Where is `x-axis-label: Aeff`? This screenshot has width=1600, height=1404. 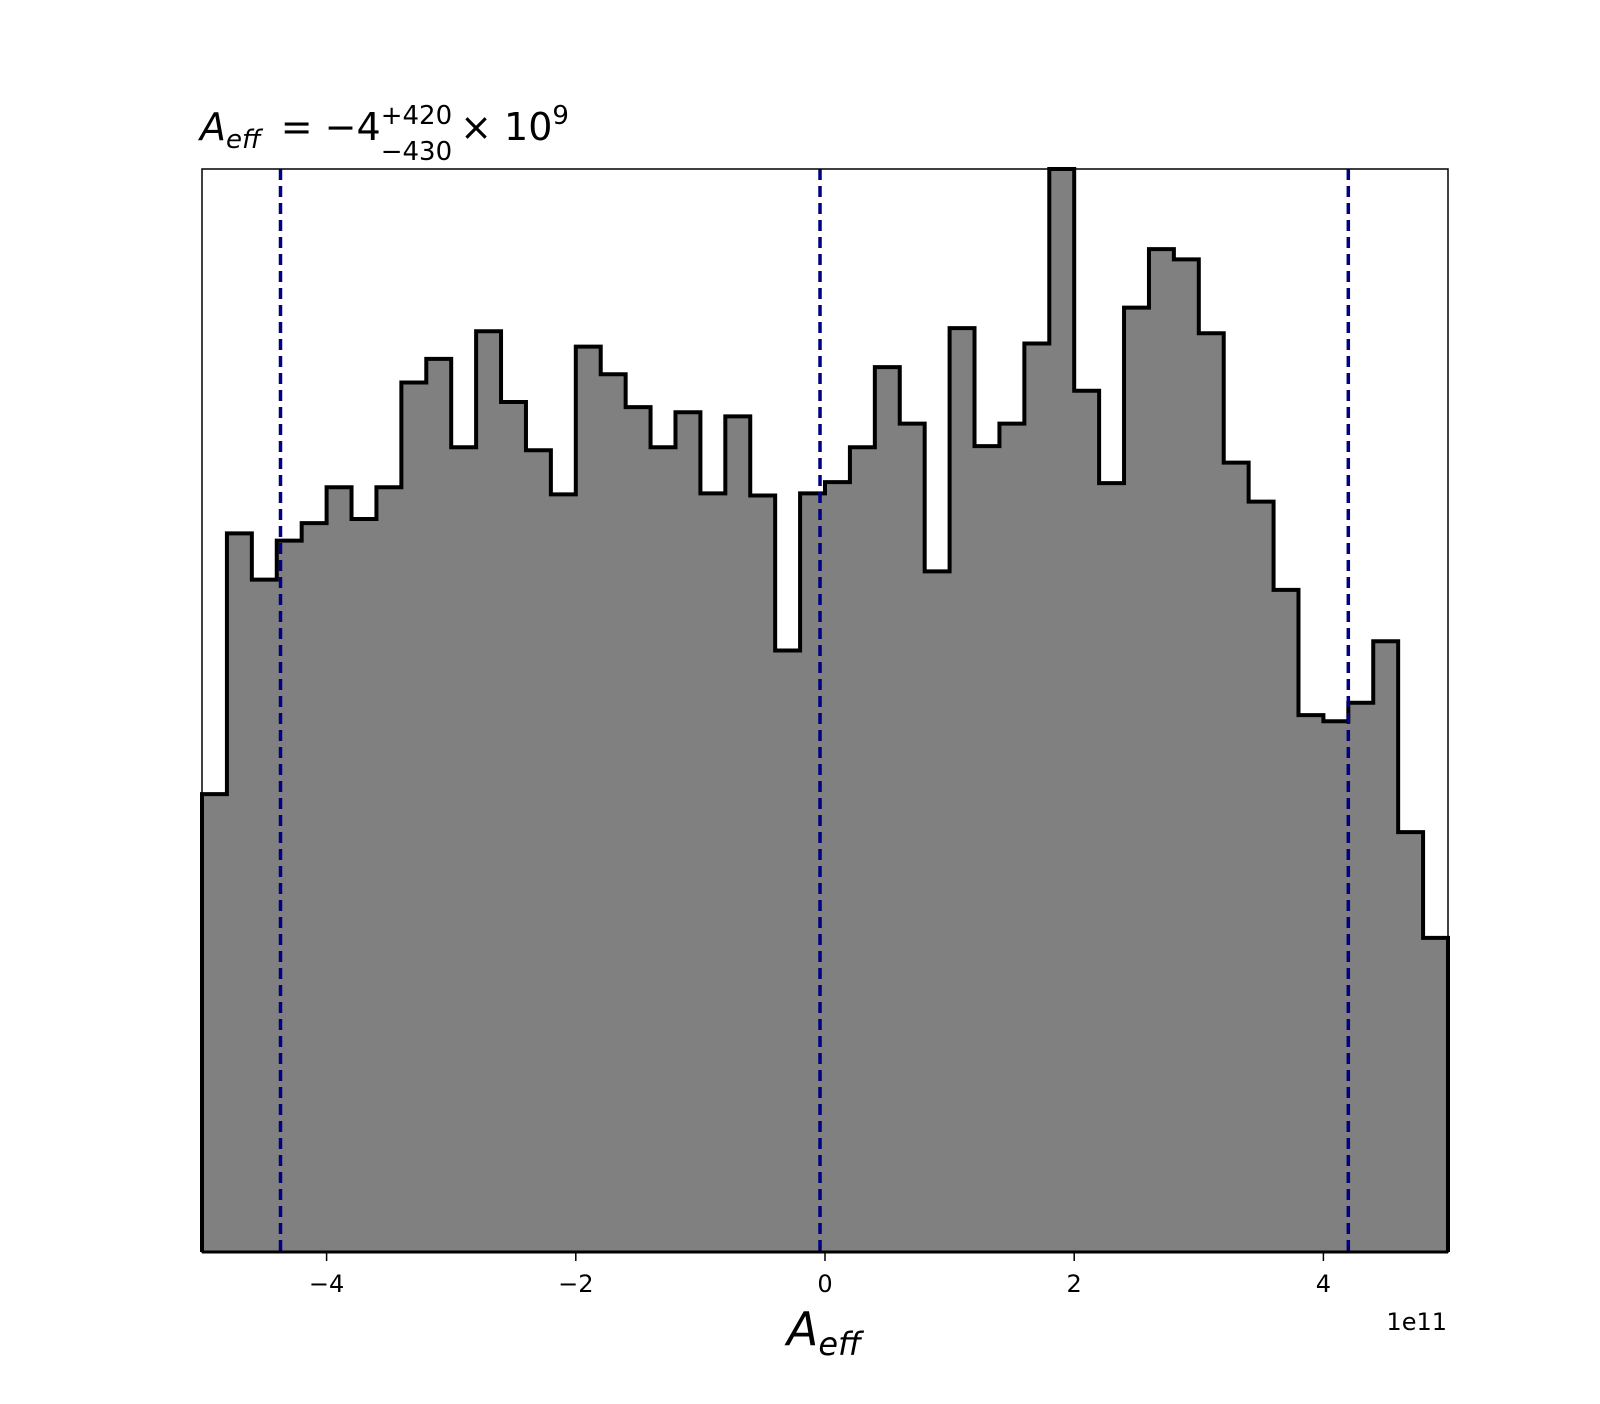 x-axis-label: Aeff is located at coordinates (824, 1332).